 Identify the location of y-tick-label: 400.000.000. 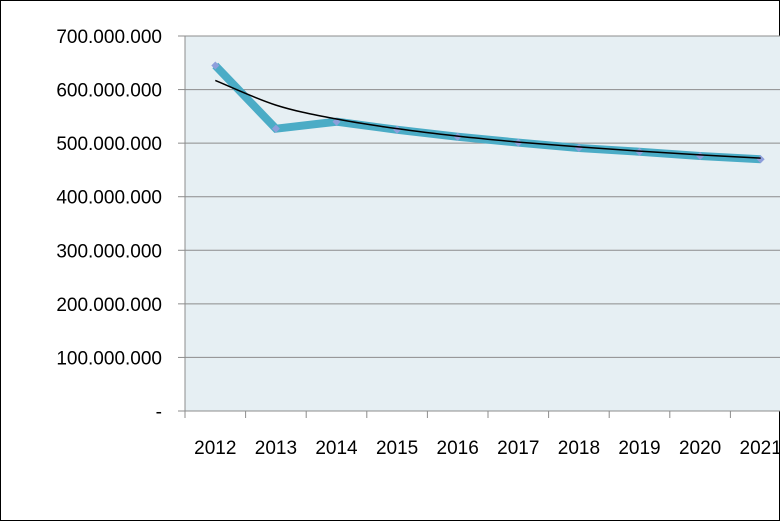
(109, 198).